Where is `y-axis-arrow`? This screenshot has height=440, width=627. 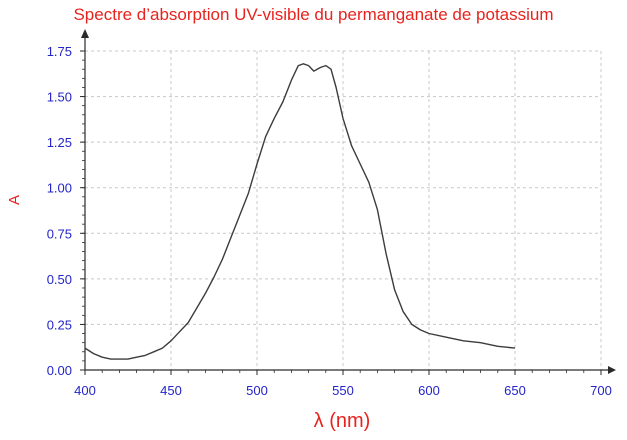 y-axis-arrow is located at coordinates (85, 33).